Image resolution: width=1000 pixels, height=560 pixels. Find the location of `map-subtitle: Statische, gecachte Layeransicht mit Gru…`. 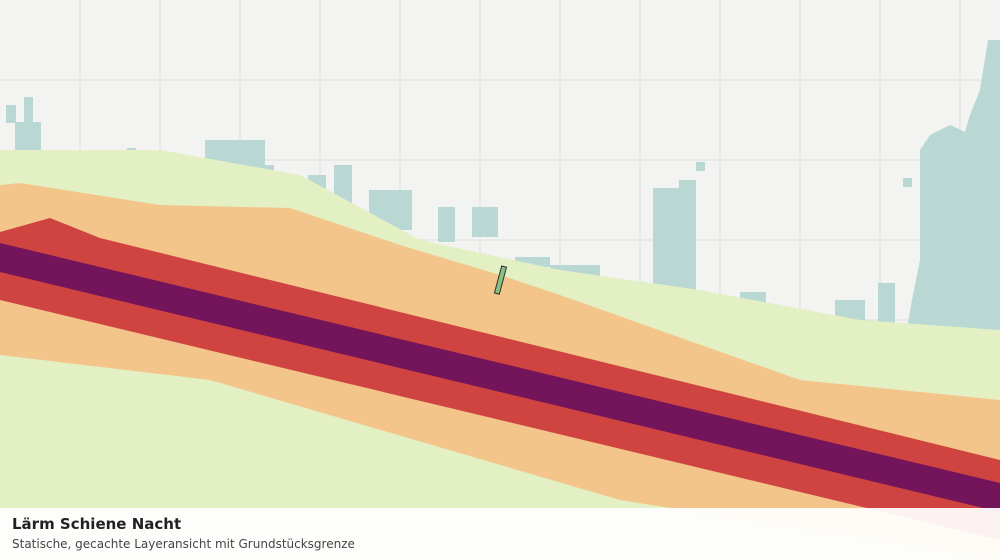

map-subtitle: Statische, gecachte Layeransicht mit Gru… is located at coordinates (183, 544).